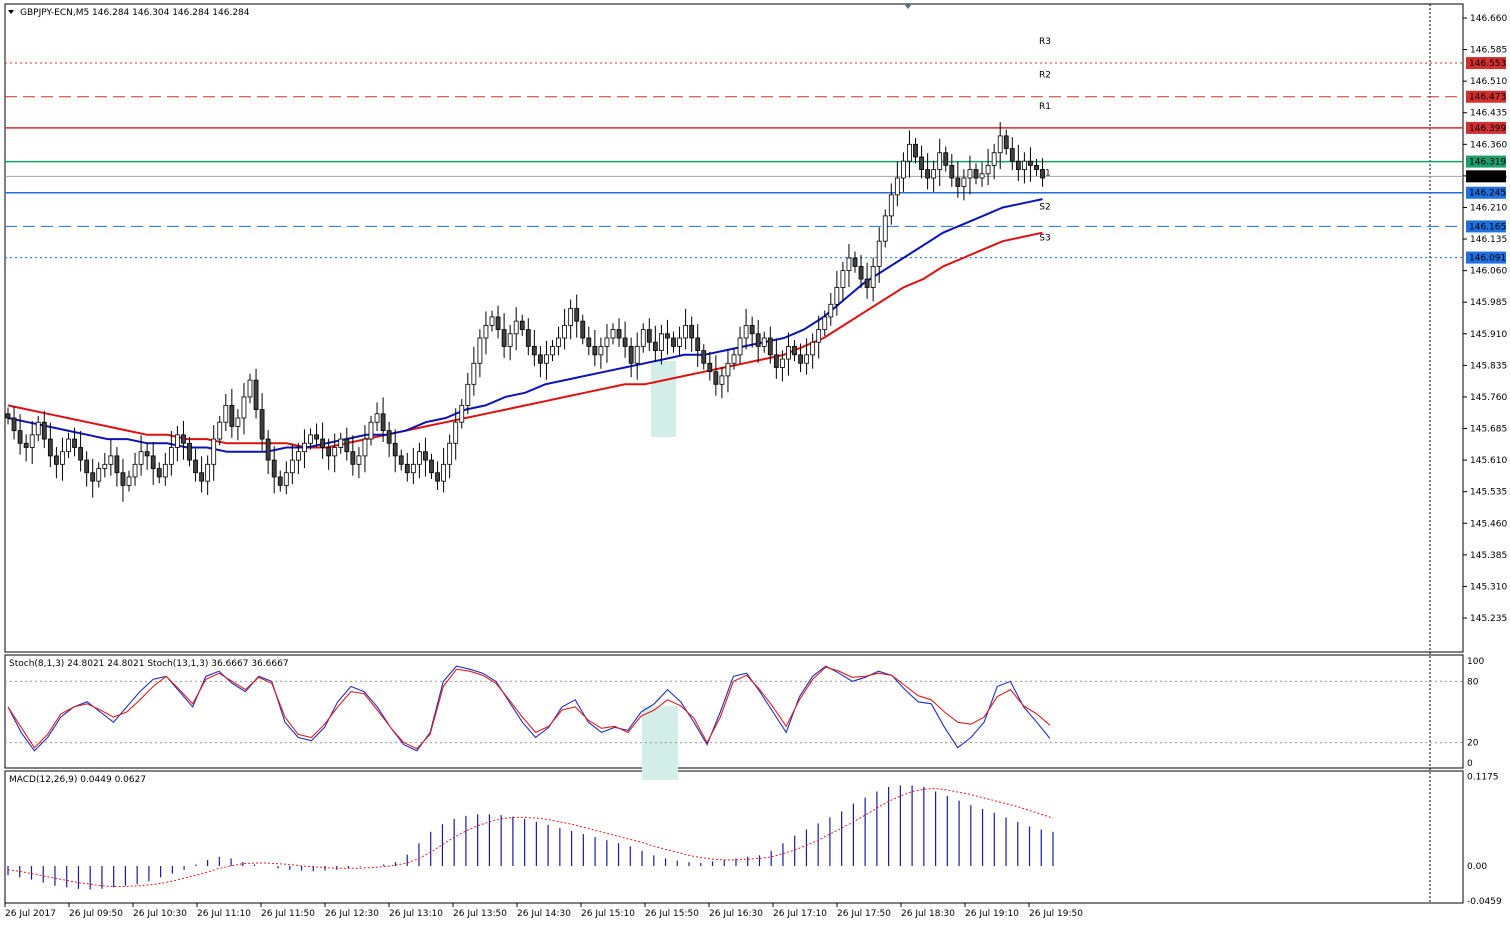 Image resolution: width=1510 pixels, height=927 pixels. What do you see at coordinates (1487, 227) in the screenshot?
I see `level-price-label: 146.165` at bounding box center [1487, 227].